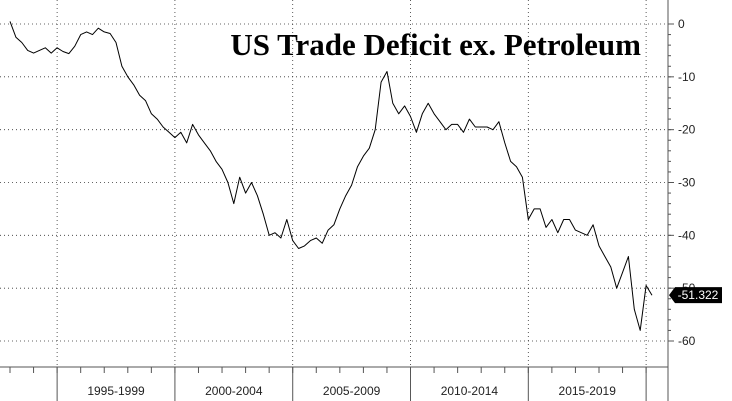 This screenshot has width=732, height=401. I want to click on y-tick-label: -40, so click(687, 235).